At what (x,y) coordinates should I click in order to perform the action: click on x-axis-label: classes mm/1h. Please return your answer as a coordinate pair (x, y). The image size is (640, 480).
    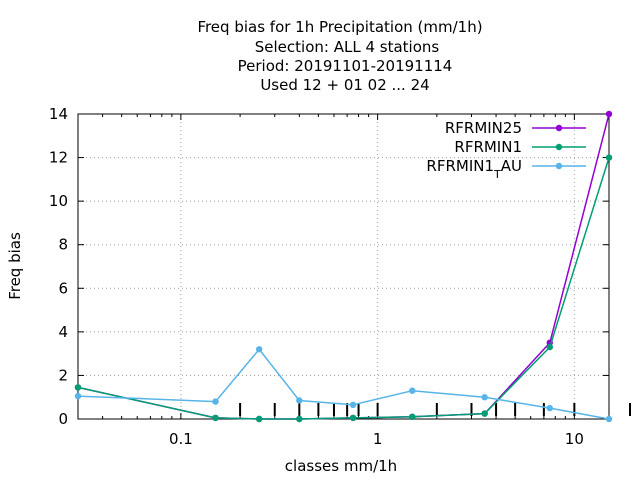
    Looking at the image, I should click on (341, 466).